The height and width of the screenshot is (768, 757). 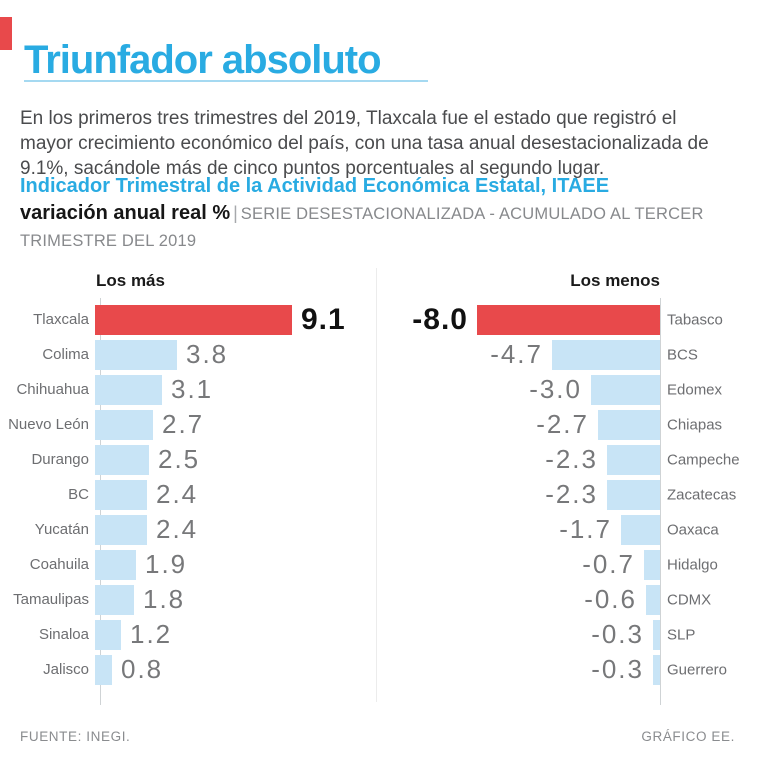 I want to click on bar-row: Yucatán 2.4, so click(x=188, y=529).